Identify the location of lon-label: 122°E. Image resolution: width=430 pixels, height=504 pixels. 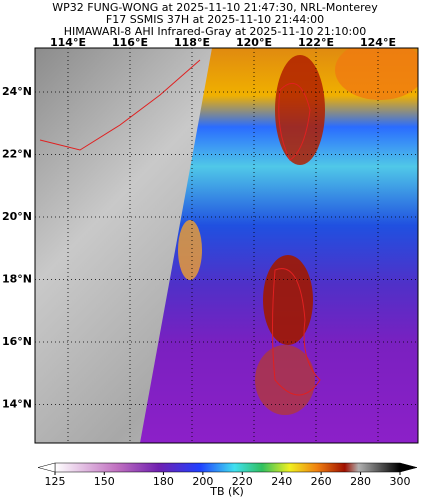
(316, 42).